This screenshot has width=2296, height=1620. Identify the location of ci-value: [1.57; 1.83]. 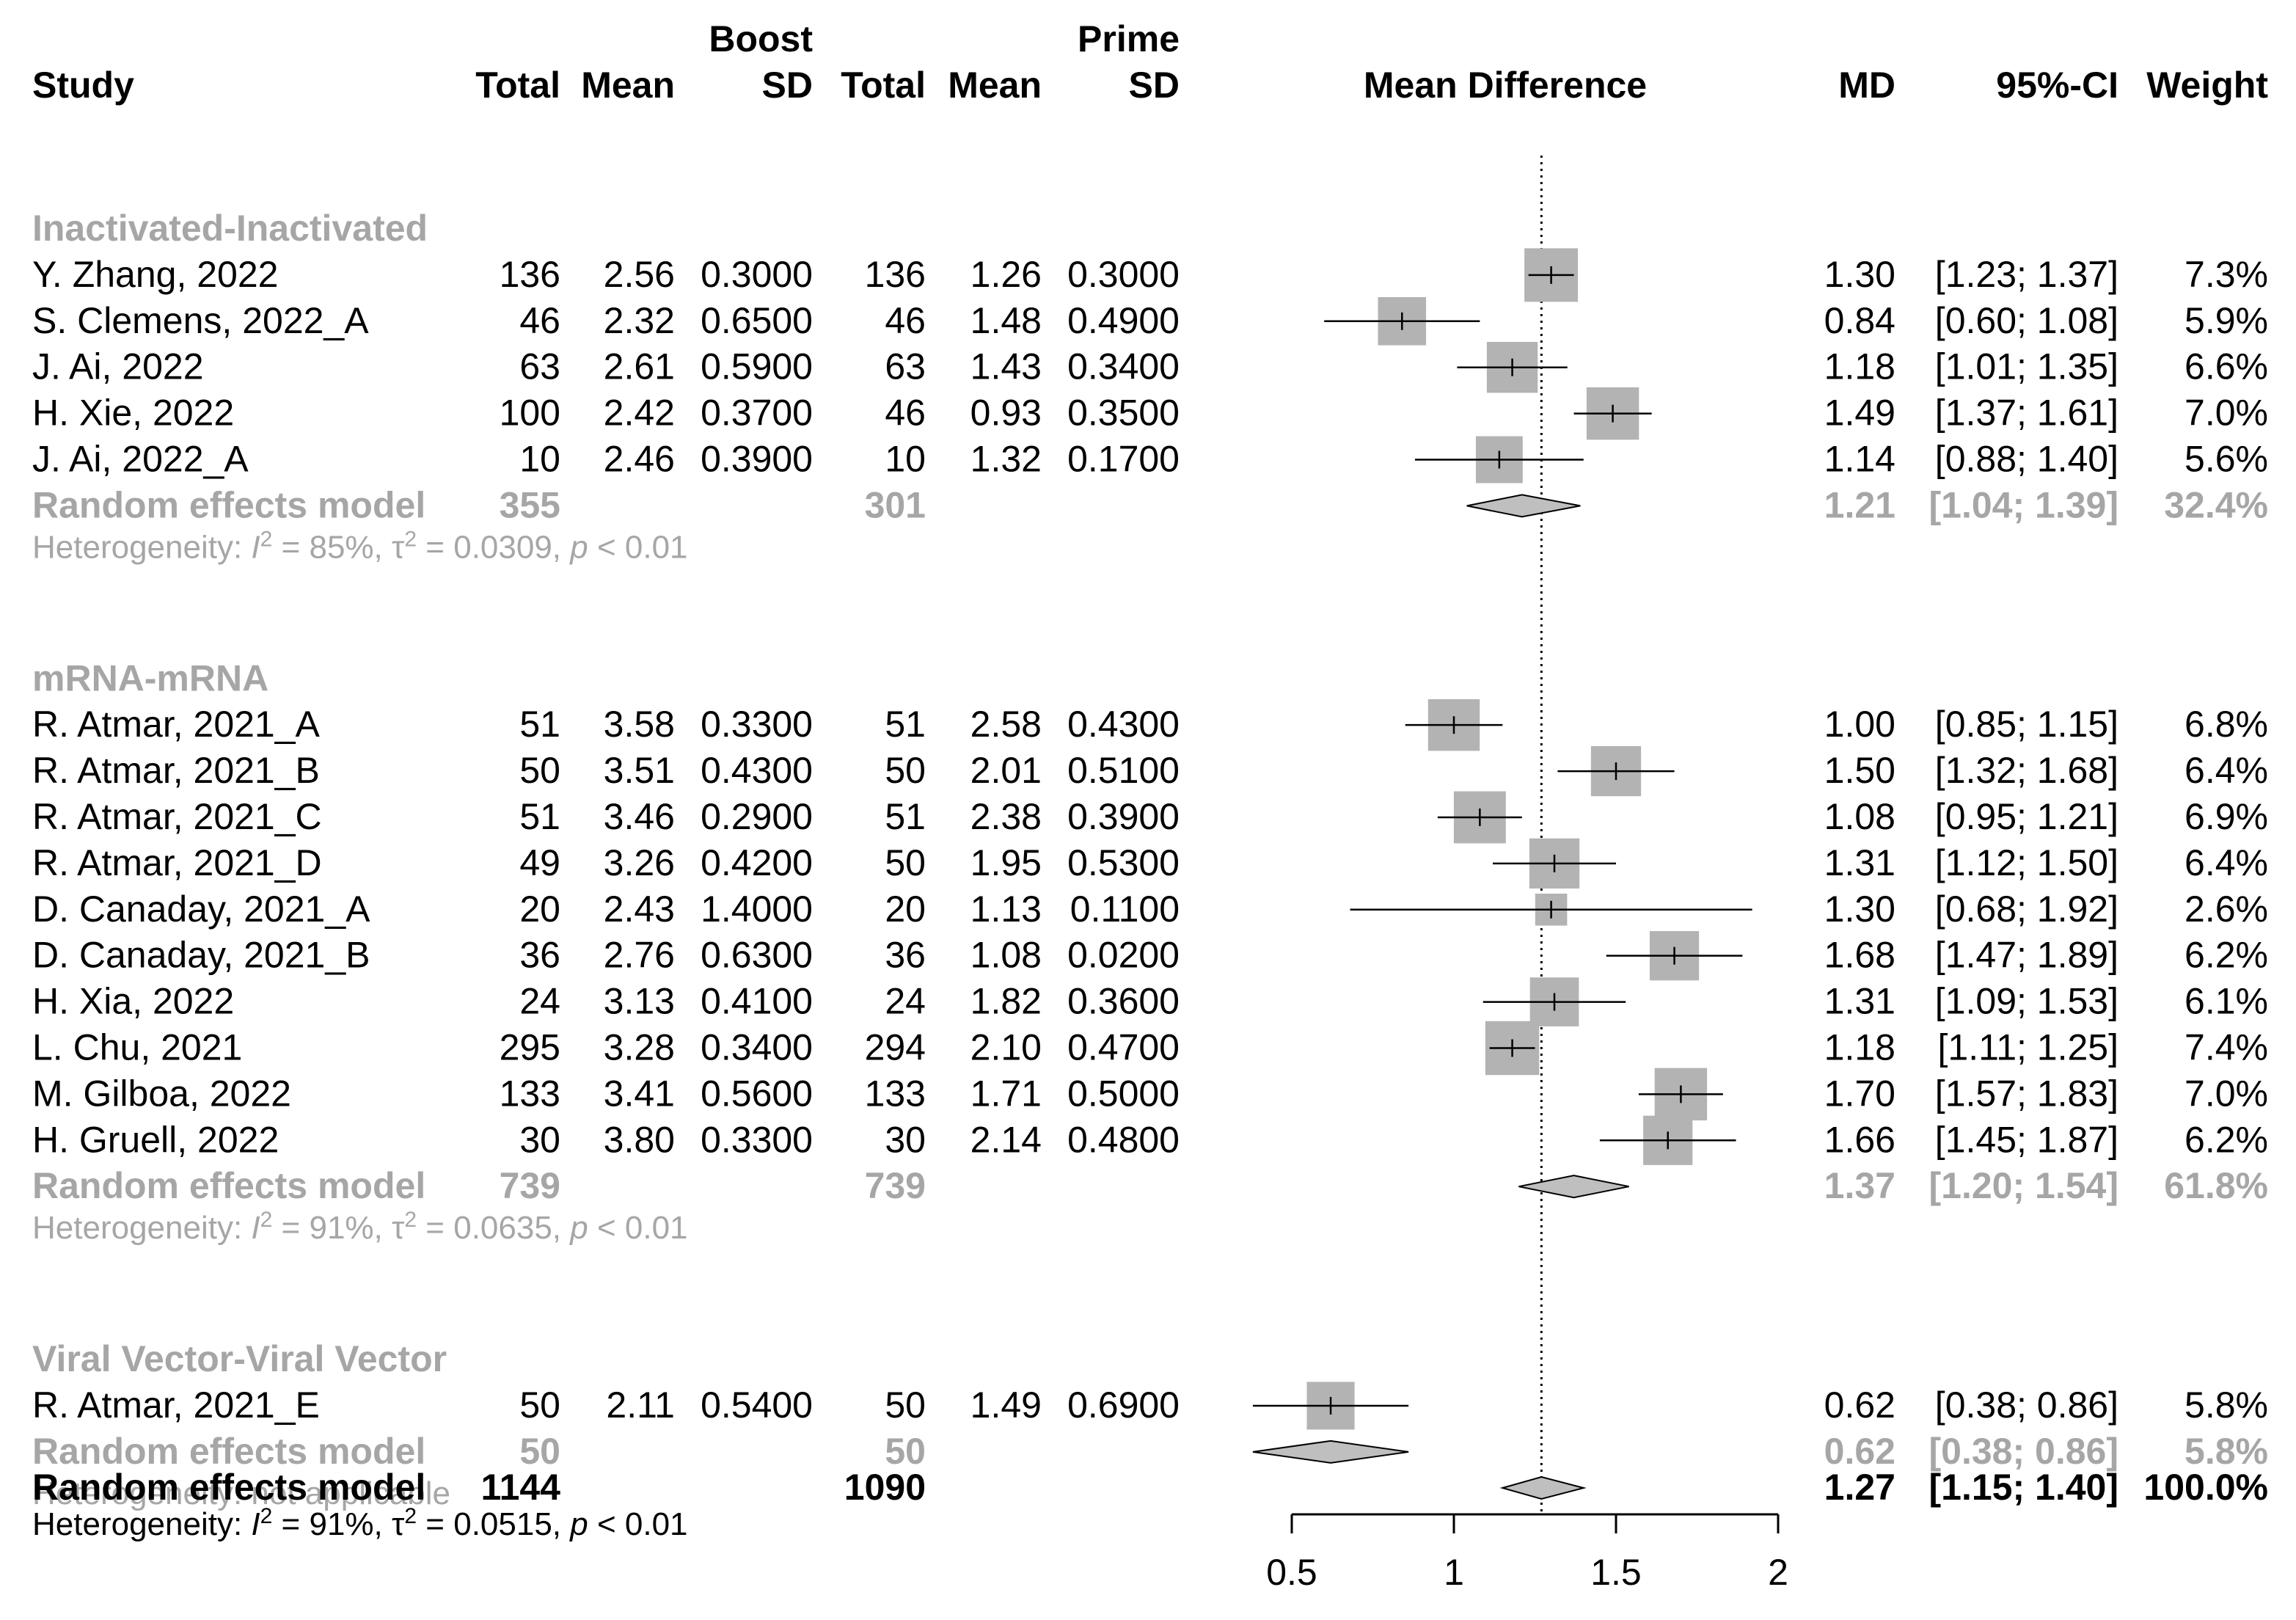
(2027, 1093).